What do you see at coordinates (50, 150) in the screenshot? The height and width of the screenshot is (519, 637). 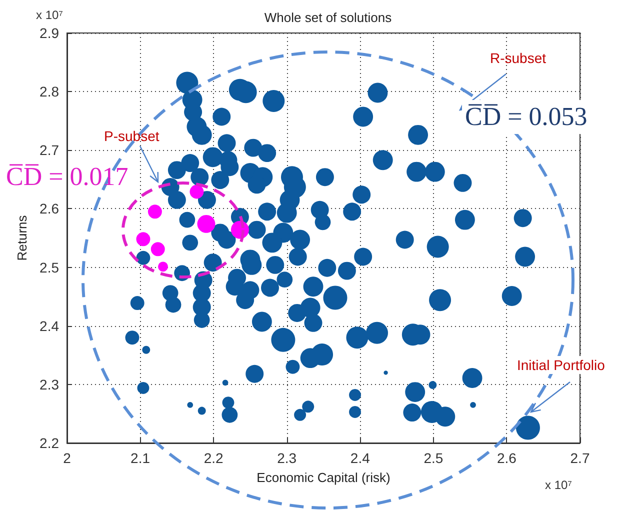 I see `y-tick-label: 2.7` at bounding box center [50, 150].